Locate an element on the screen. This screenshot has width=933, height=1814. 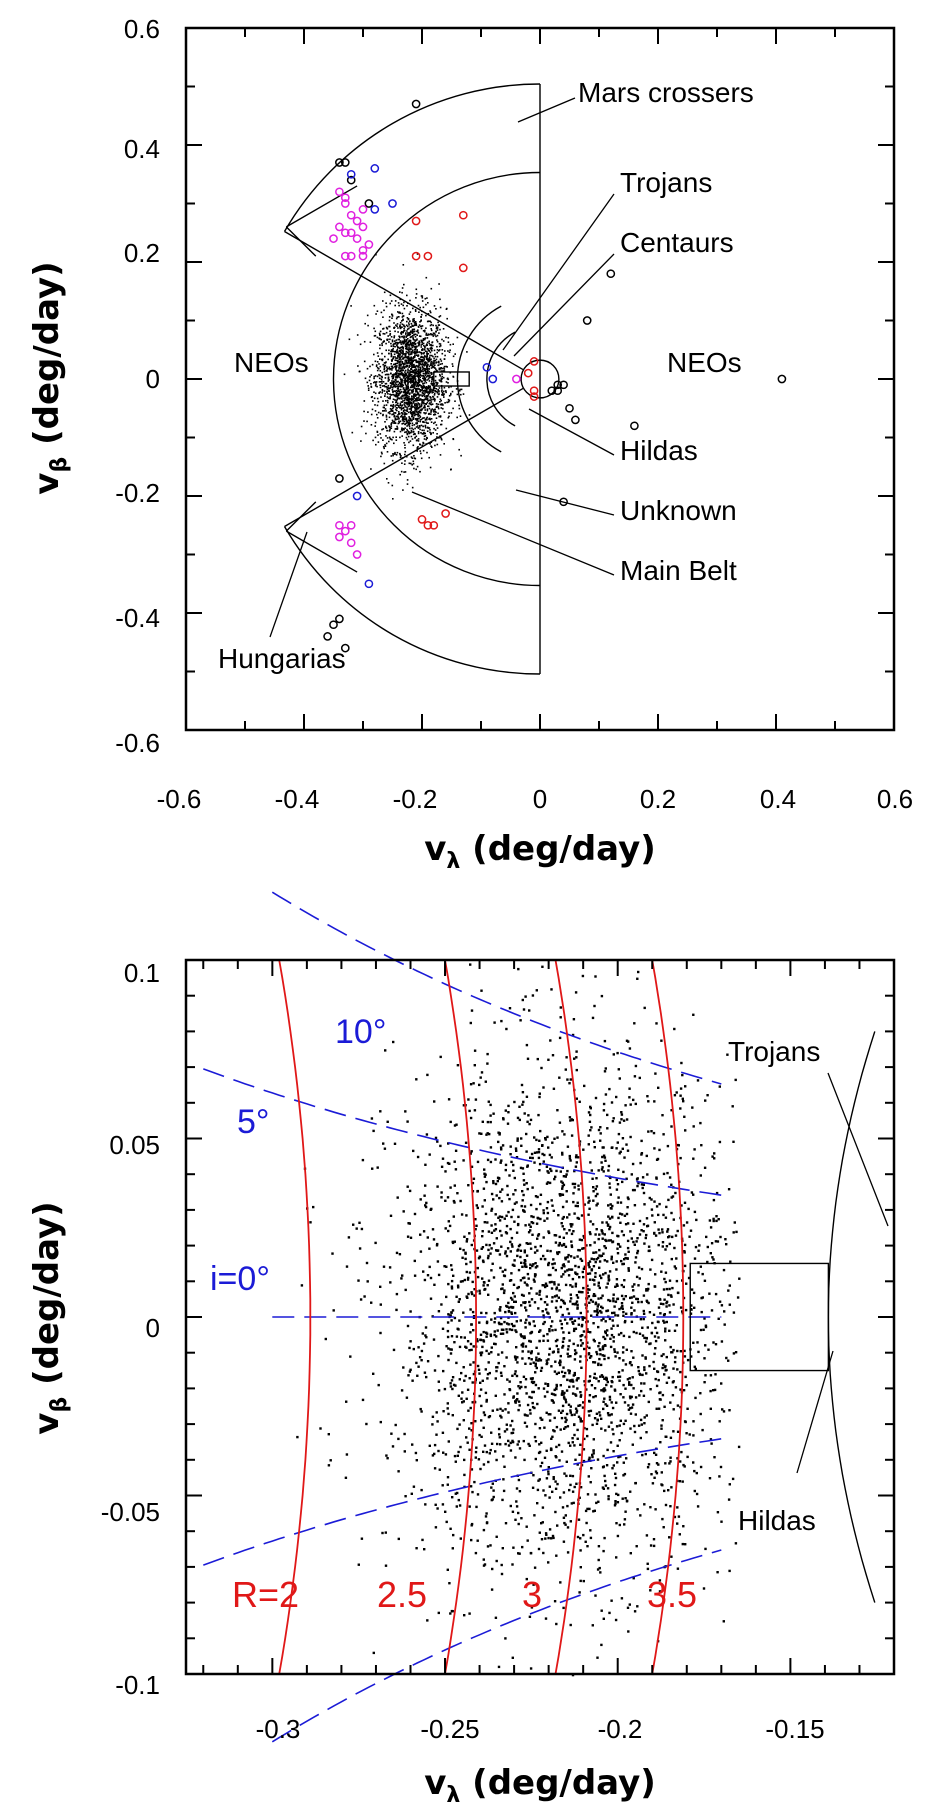
hungaria-cap is located at coordinates (301, 241).